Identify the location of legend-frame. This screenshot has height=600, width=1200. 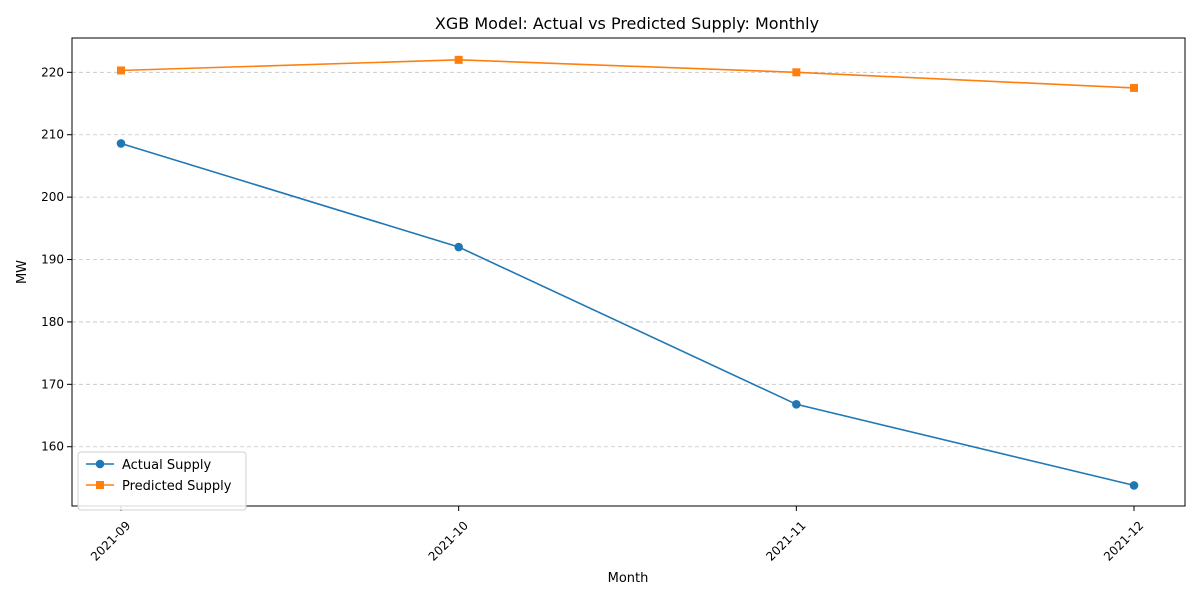
(162, 481).